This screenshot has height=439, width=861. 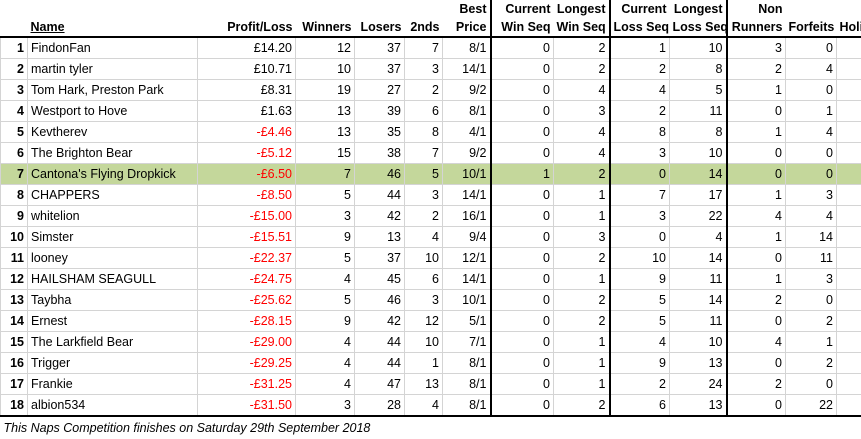 I want to click on player-name: Kevtherev, so click(x=113, y=132).